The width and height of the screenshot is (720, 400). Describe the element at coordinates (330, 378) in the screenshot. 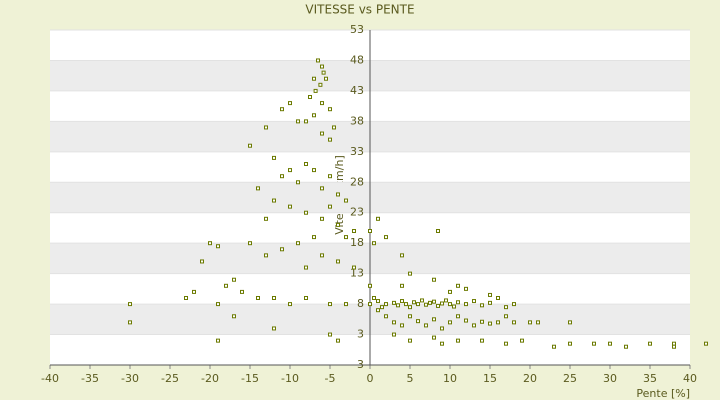

I see `x-tick-label: -5` at that location.